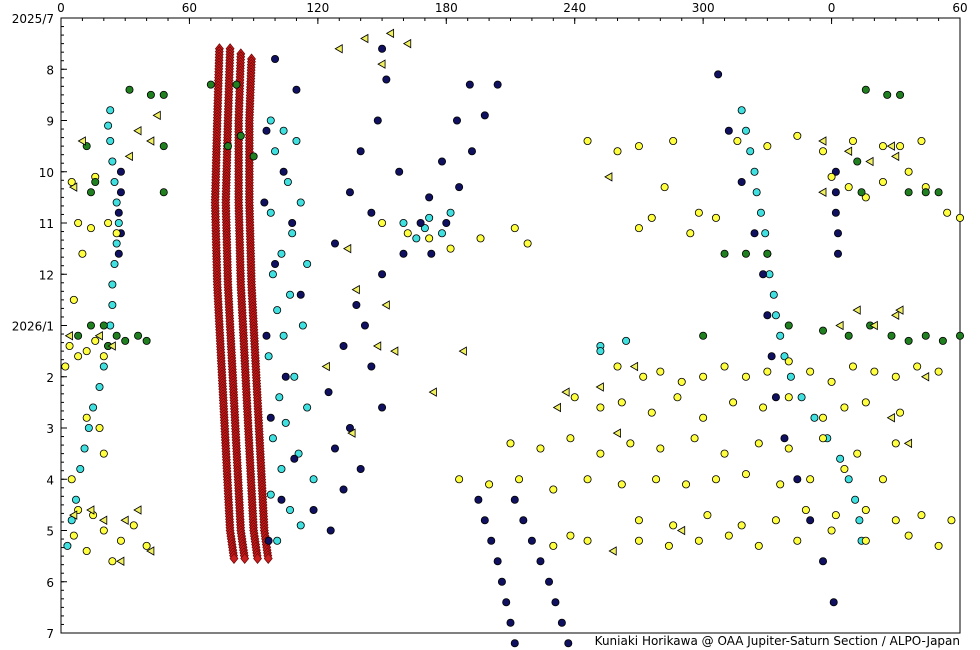 Image resolution: width=980 pixels, height=650 pixels. What do you see at coordinates (50, 378) in the screenshot?
I see `y-tick-label: 2` at bounding box center [50, 378].